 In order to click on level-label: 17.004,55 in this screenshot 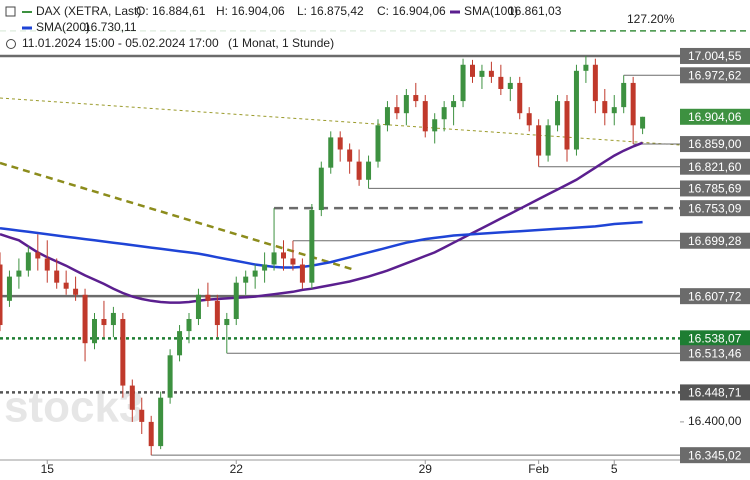, I will do `click(715, 56)`.